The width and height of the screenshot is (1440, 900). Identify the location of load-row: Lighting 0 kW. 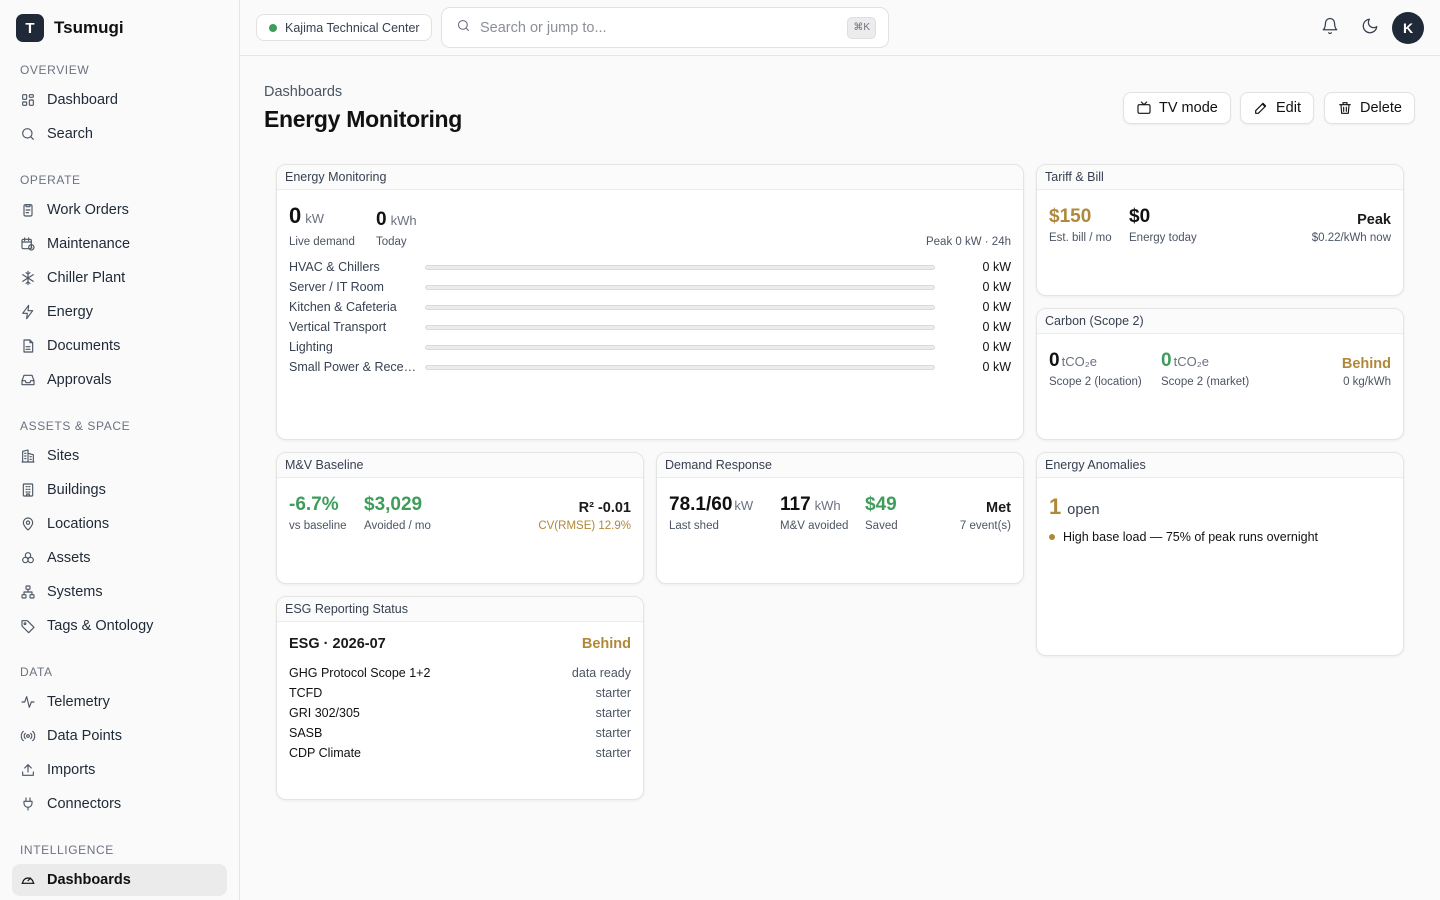
(650, 347).